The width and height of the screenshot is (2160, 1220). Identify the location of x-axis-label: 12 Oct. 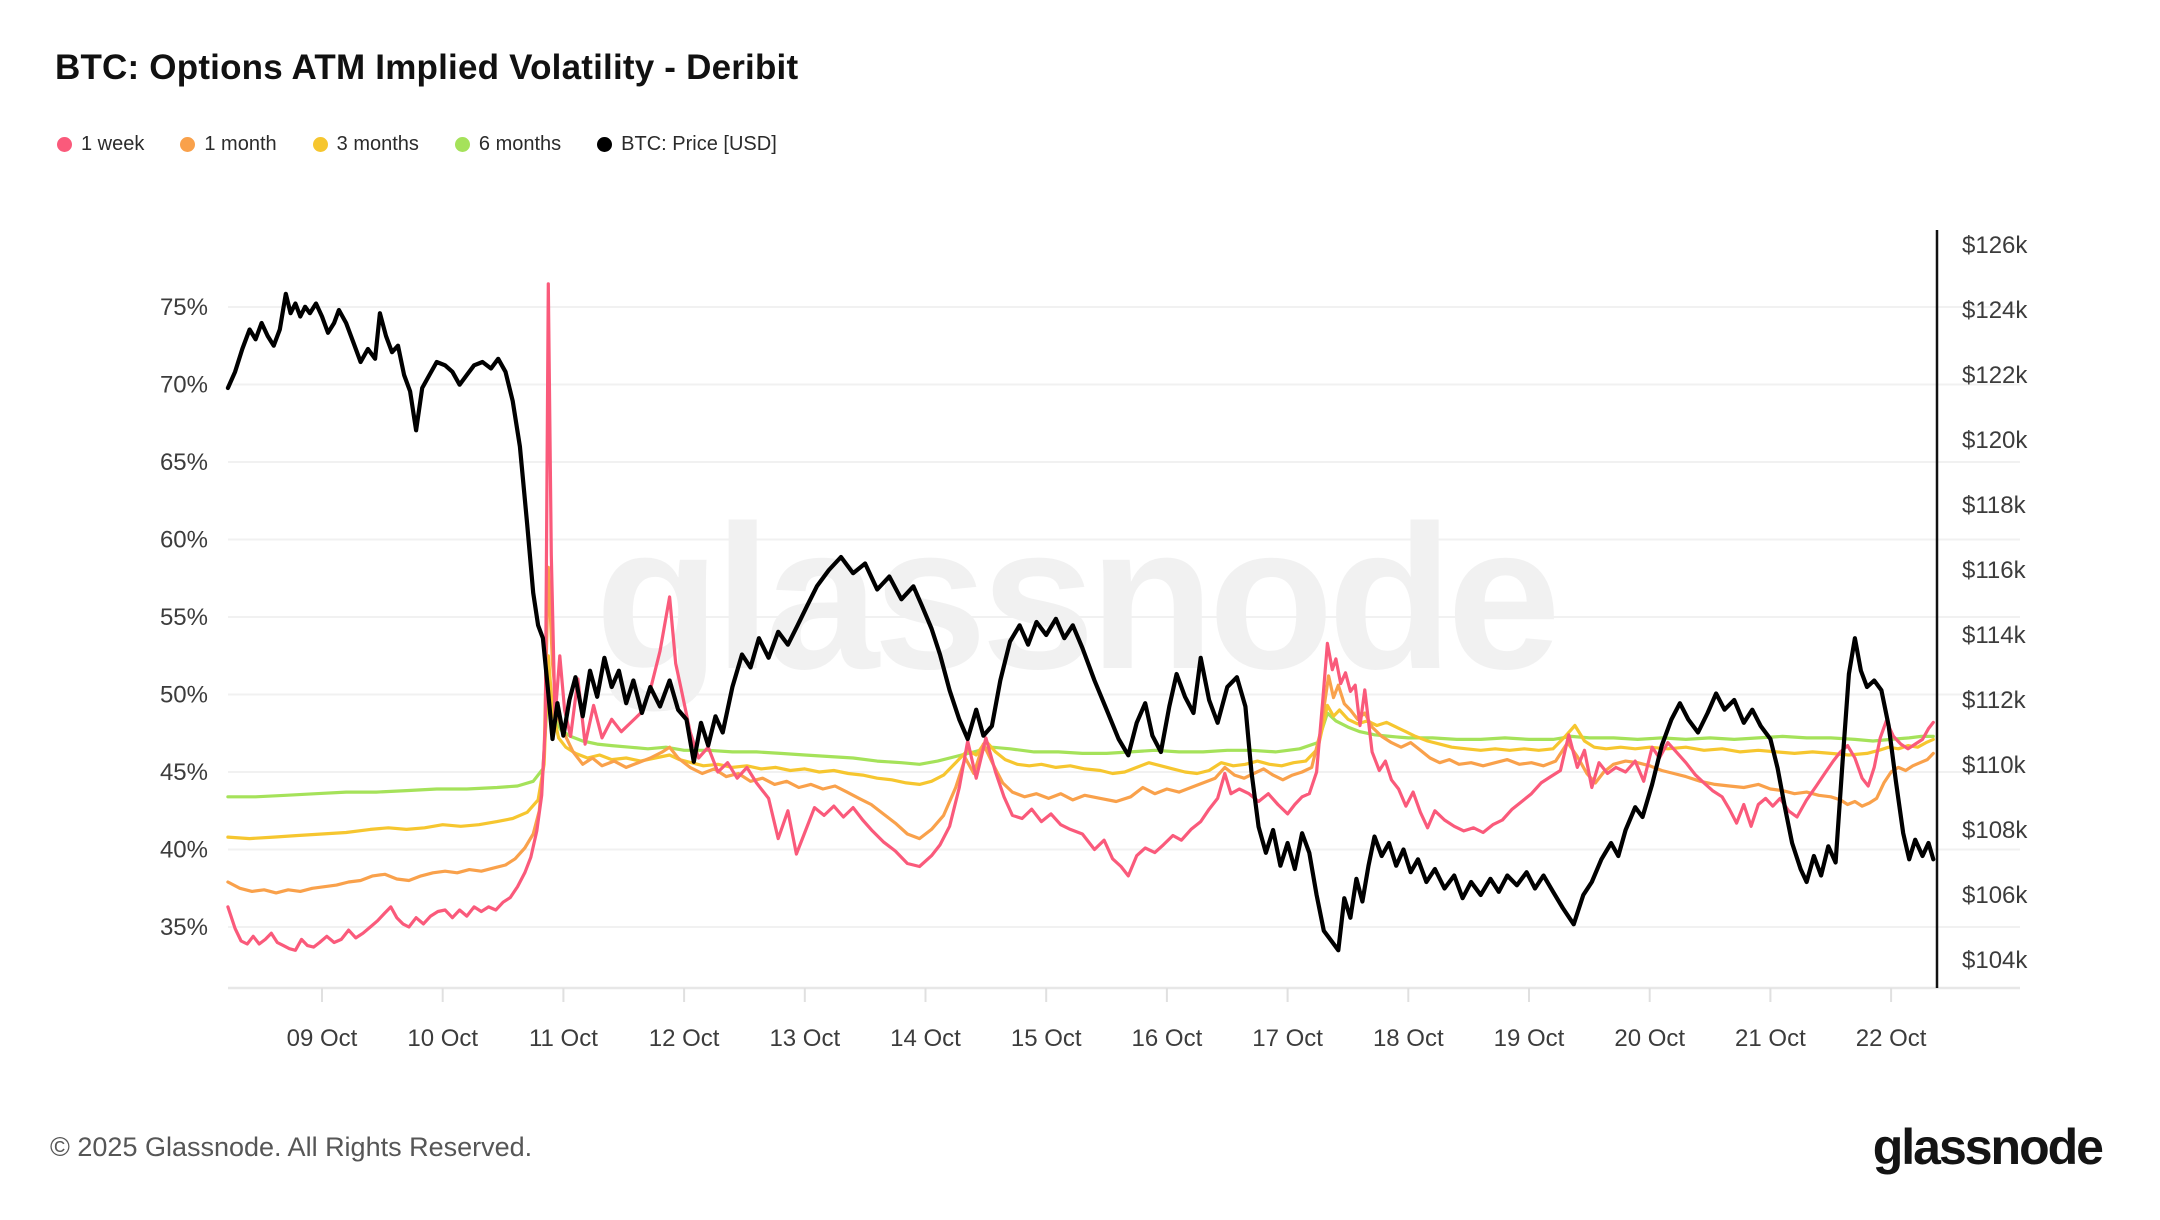
(684, 1038).